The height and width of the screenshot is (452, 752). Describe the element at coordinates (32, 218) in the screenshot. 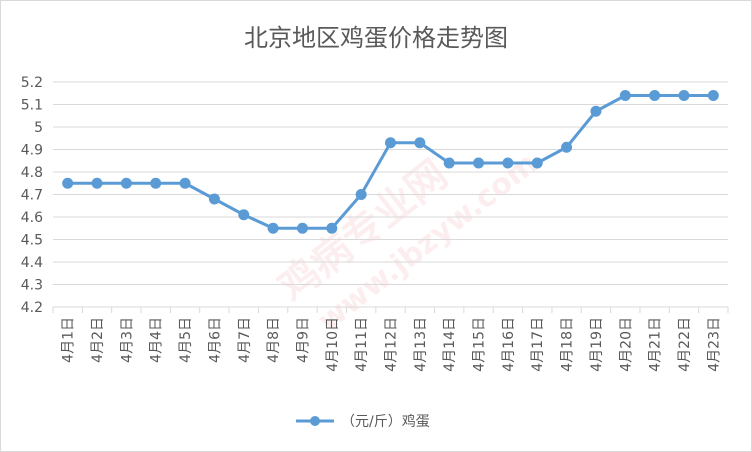

I see `y-tick-label: 4.6` at that location.